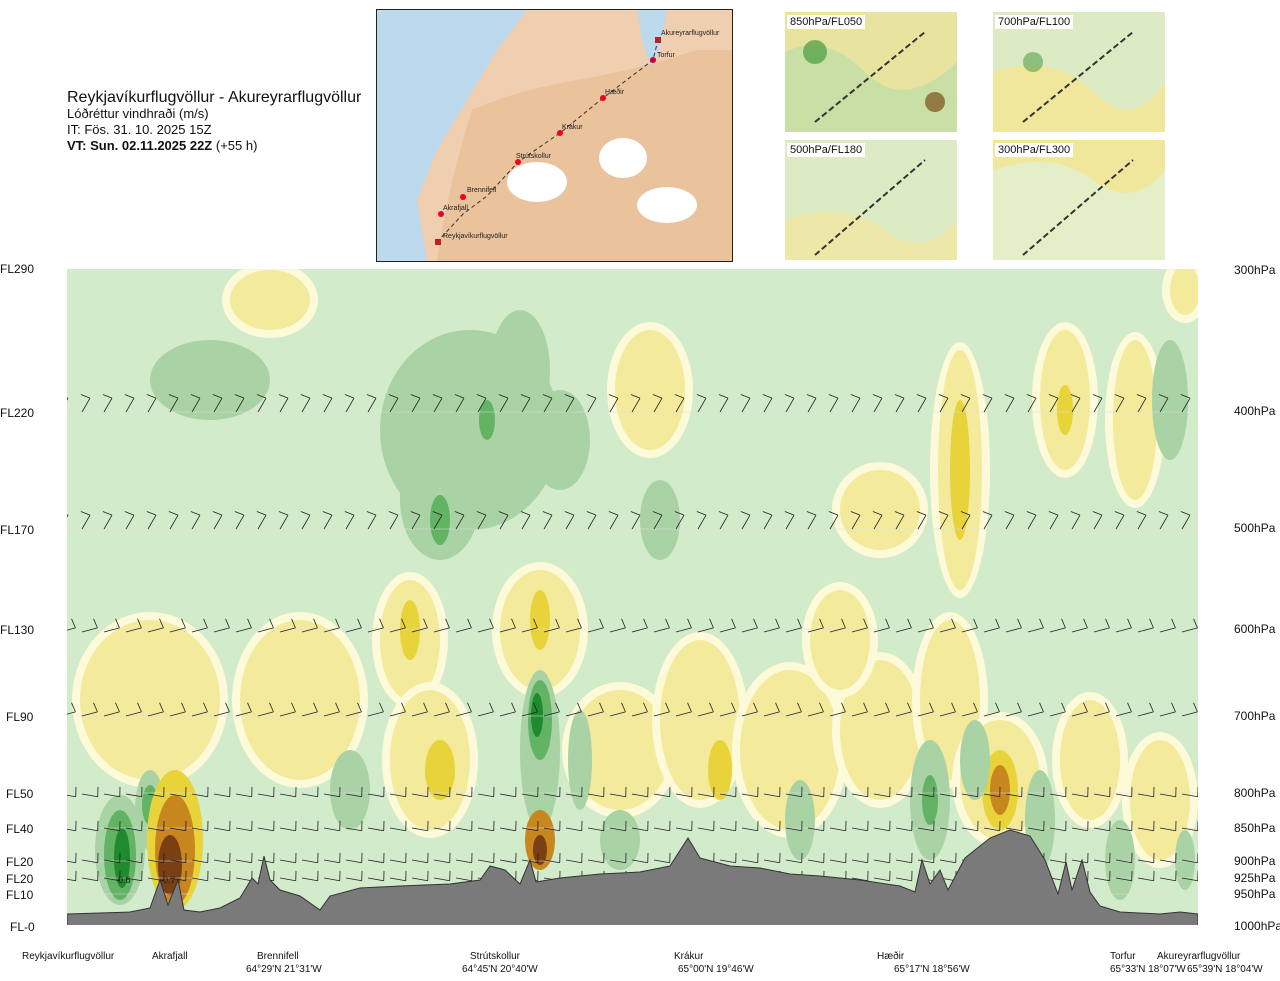 The width and height of the screenshot is (1280, 981). Describe the element at coordinates (840, 640) in the screenshot. I see `downdraft-area` at that location.